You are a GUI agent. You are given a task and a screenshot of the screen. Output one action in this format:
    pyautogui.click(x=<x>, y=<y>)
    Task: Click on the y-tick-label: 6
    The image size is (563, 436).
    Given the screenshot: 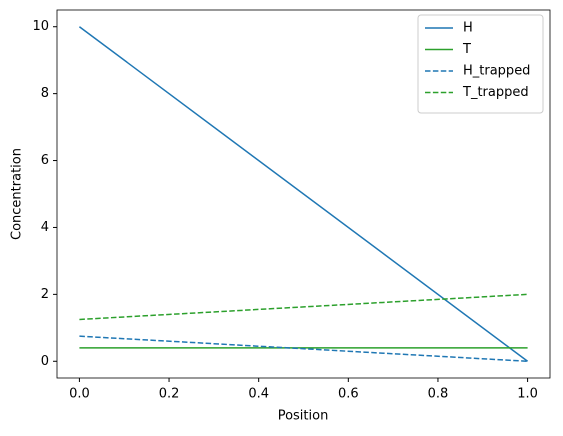 What is the action you would take?
    pyautogui.click(x=45, y=160)
    